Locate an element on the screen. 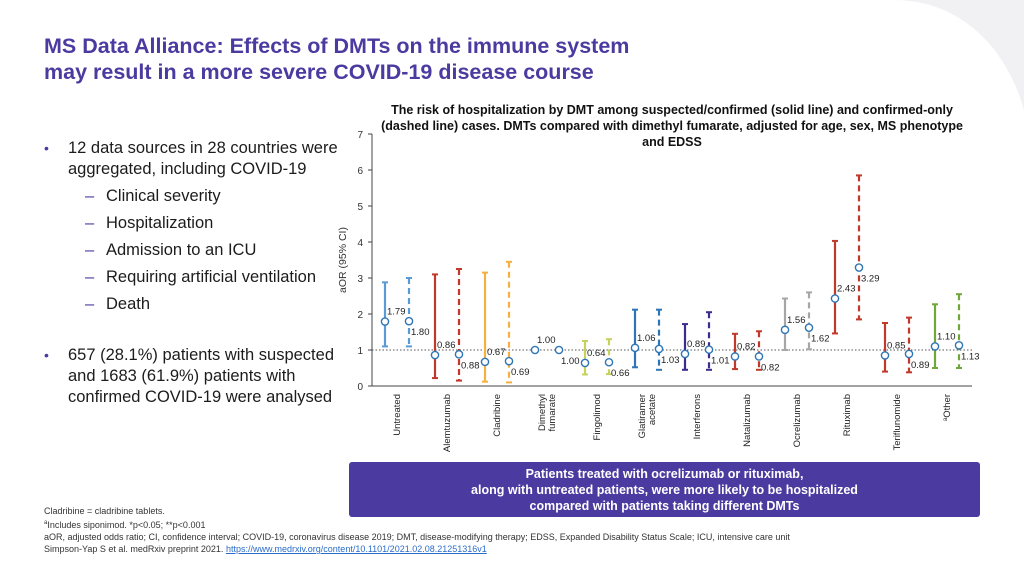 The image size is (1024, 576). data-label: 1.80 is located at coordinates (420, 332).